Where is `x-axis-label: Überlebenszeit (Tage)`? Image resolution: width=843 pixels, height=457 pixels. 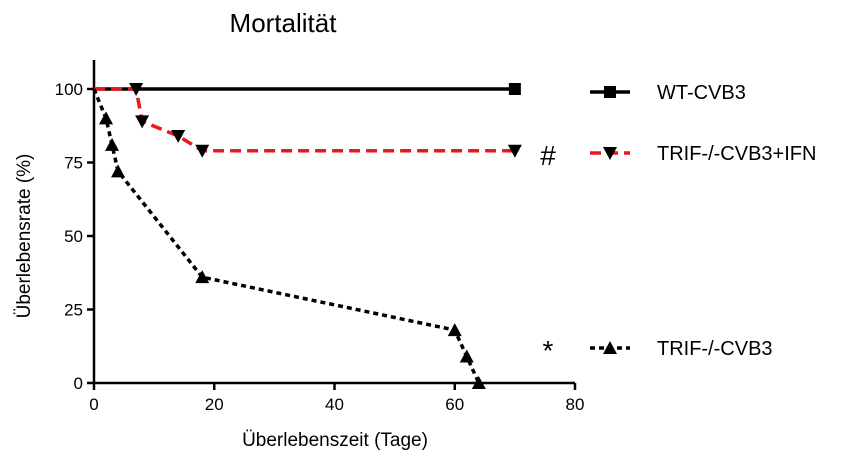
x-axis-label: Überlebenszeit (Tage) is located at coordinates (335, 440).